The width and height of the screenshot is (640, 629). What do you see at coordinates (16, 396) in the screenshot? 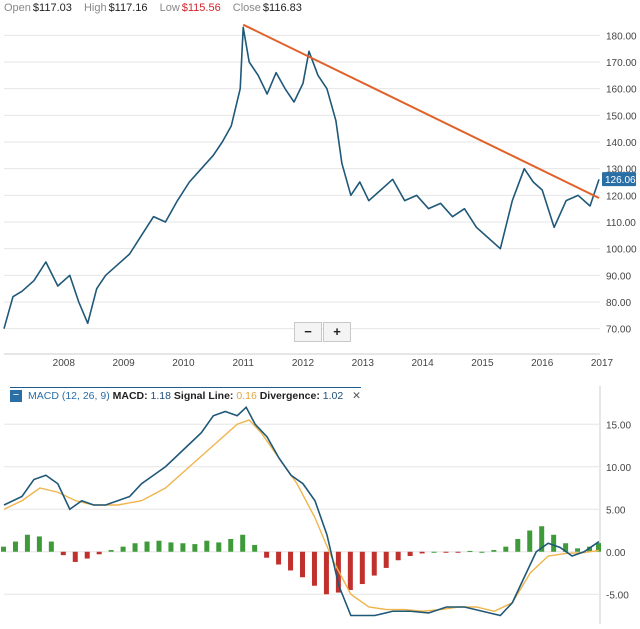
I see `collapse-panel-button: −` at bounding box center [16, 396].